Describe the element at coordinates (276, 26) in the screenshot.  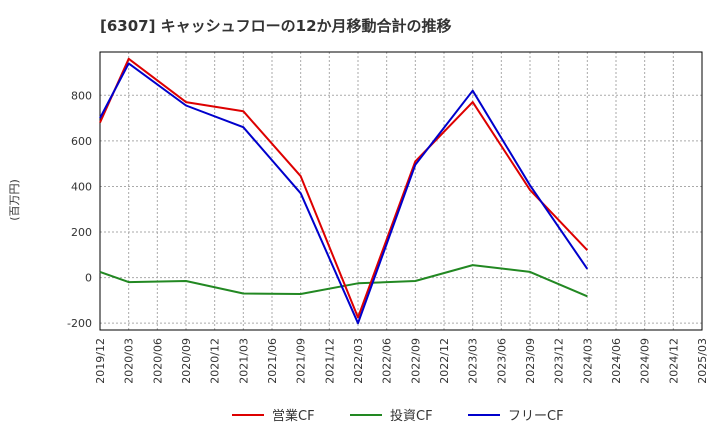
I see `chart-title: [6307] キャッシュフローの12か月移動合計の推移` at that location.